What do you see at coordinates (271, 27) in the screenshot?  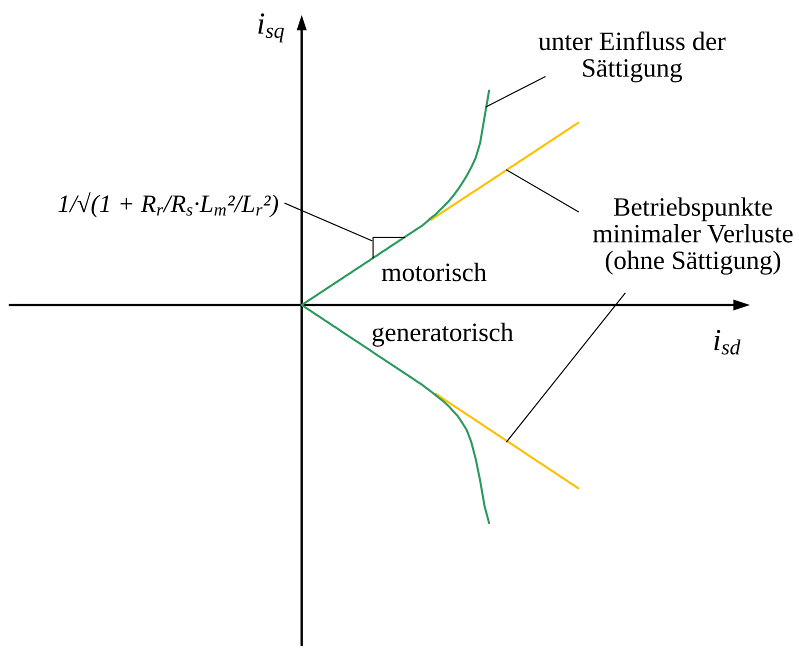 I see `y-axis-title: i$_{sq}$` at bounding box center [271, 27].